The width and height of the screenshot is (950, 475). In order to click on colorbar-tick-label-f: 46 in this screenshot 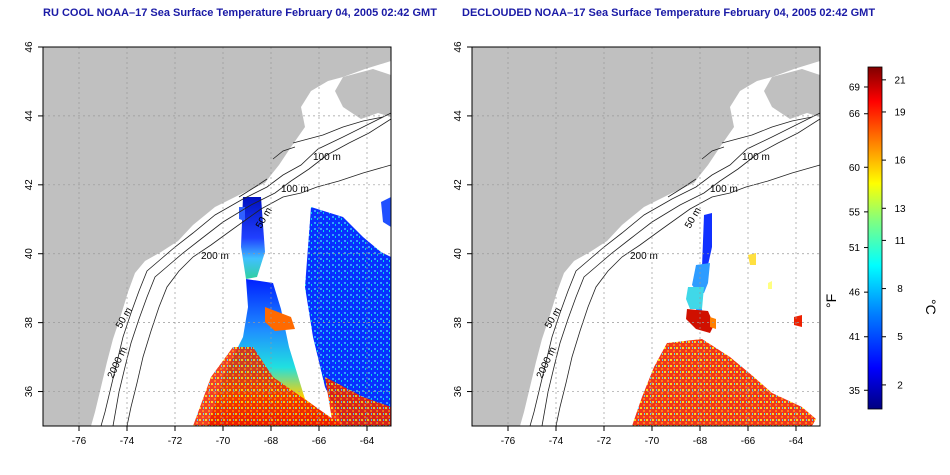, I will do `click(855, 293)`.